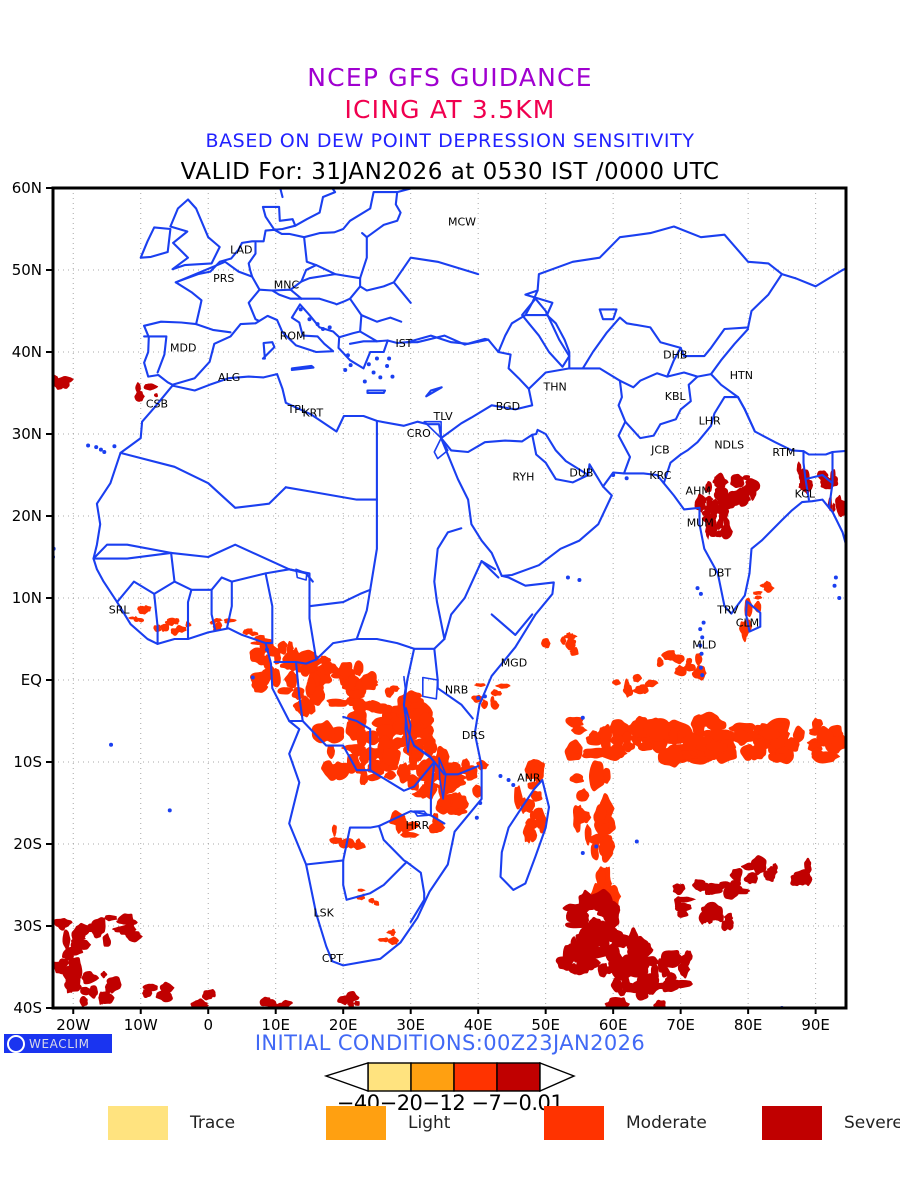 The height and width of the screenshot is (1200, 900). Describe the element at coordinates (831, 1123) in the screenshot. I see `legend-item-severe: Severe` at that location.